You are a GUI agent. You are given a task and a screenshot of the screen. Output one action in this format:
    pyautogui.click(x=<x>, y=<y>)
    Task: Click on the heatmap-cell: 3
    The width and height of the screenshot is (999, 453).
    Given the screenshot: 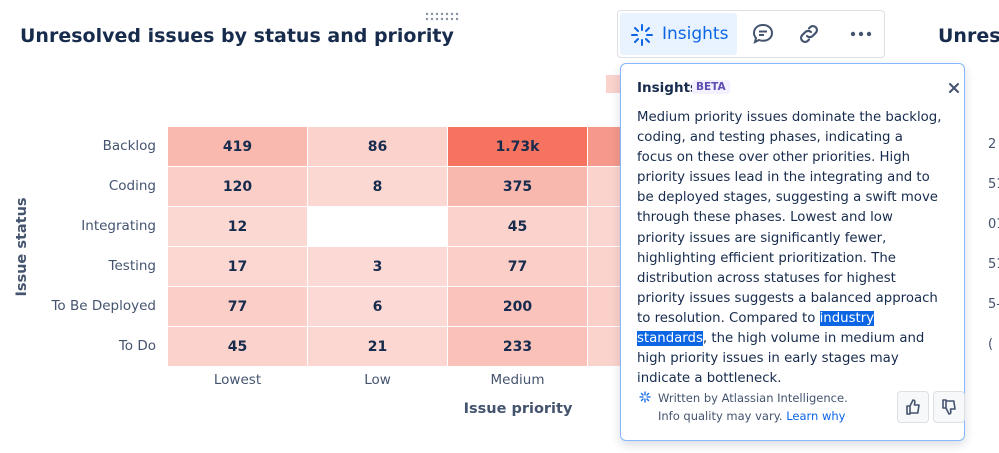 What is the action you would take?
    pyautogui.click(x=377, y=266)
    